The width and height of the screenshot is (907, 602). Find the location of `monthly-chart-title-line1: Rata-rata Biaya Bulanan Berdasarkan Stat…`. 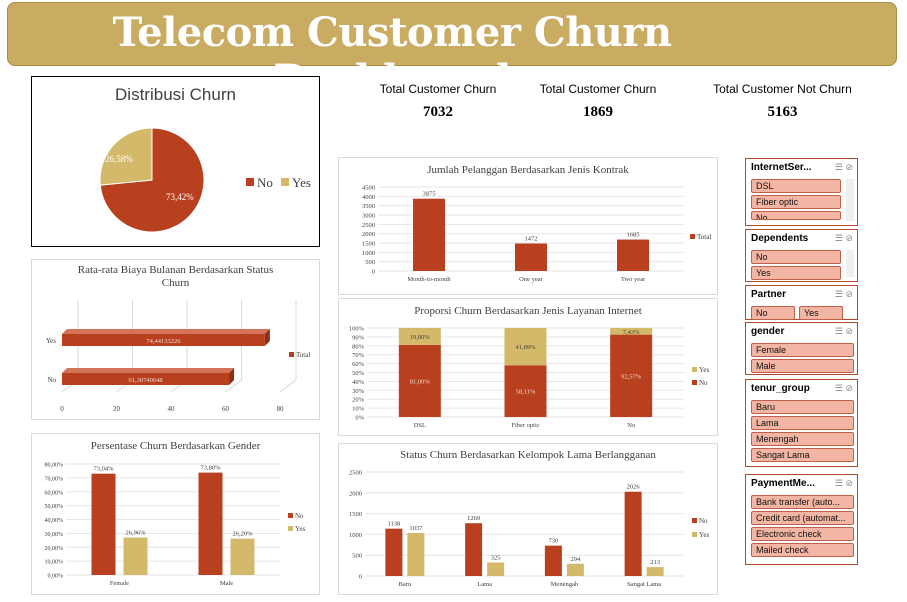

monthly-chart-title-line1: Rata-rata Biaya Bulanan Berdasarkan Stat… is located at coordinates (175, 270).